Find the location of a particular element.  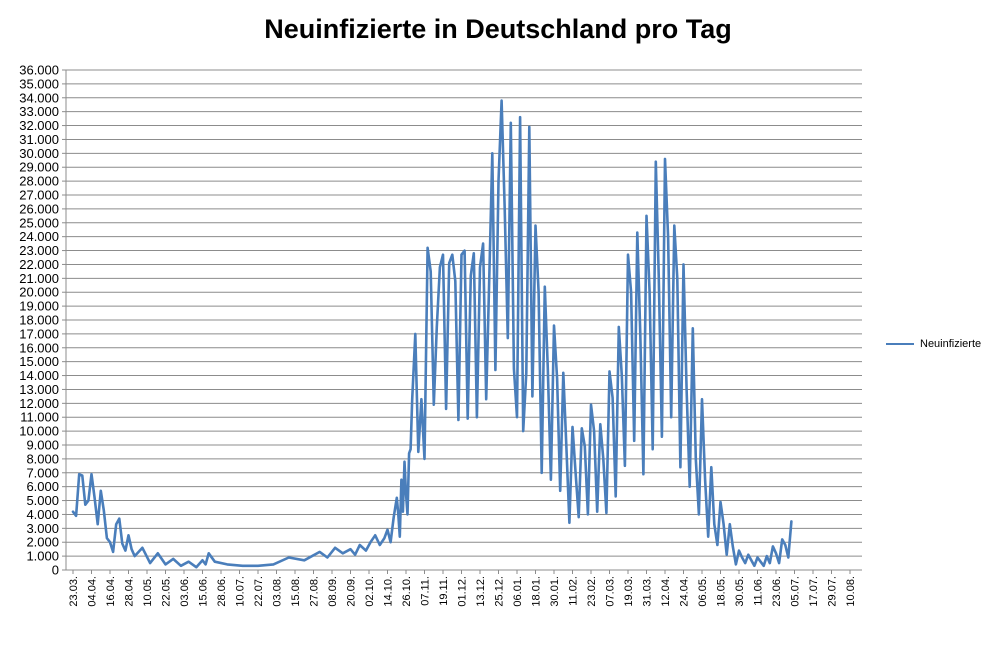

legend-swatch is located at coordinates (900, 344).